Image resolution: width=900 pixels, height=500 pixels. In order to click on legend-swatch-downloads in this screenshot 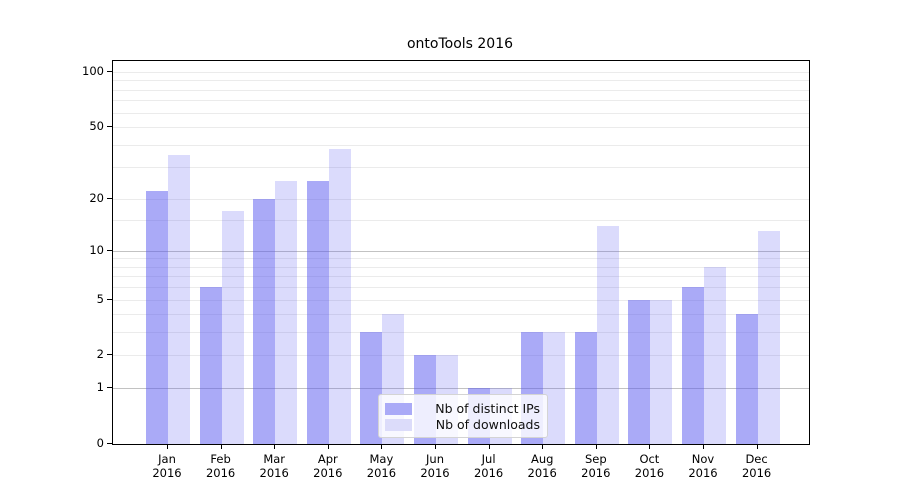, I will do `click(398, 424)`.